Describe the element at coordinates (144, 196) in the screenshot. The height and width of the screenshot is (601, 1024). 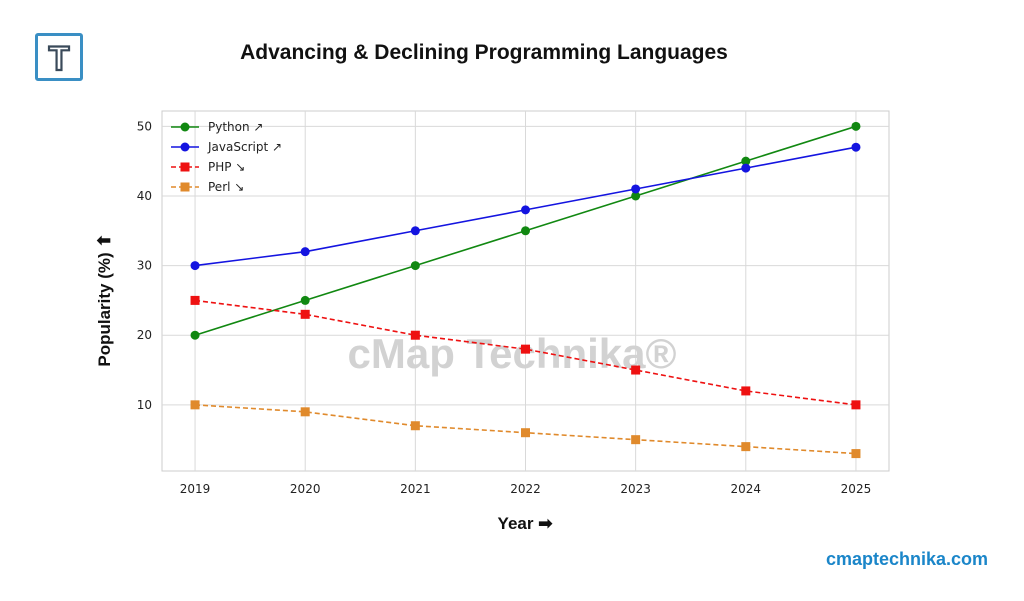
I see `y-tick-label: 40` at that location.